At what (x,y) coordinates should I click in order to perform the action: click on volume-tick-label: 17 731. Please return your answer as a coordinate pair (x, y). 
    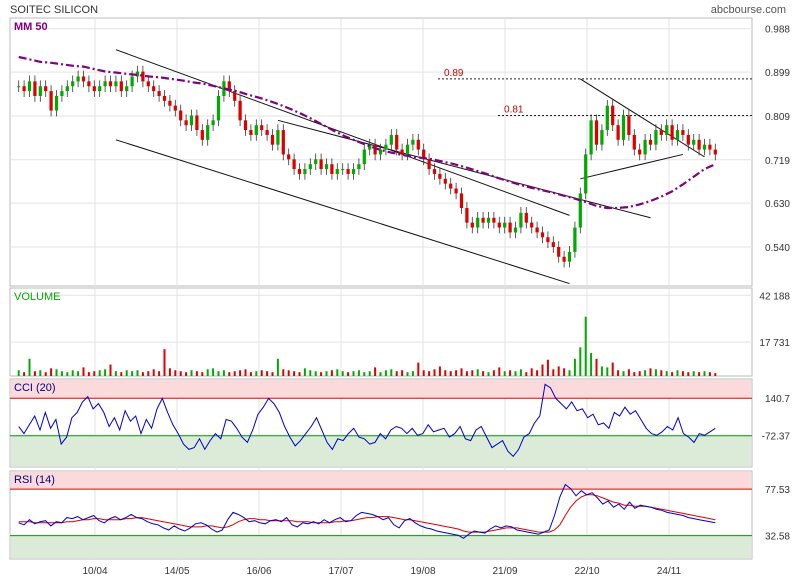
    Looking at the image, I should click on (774, 343).